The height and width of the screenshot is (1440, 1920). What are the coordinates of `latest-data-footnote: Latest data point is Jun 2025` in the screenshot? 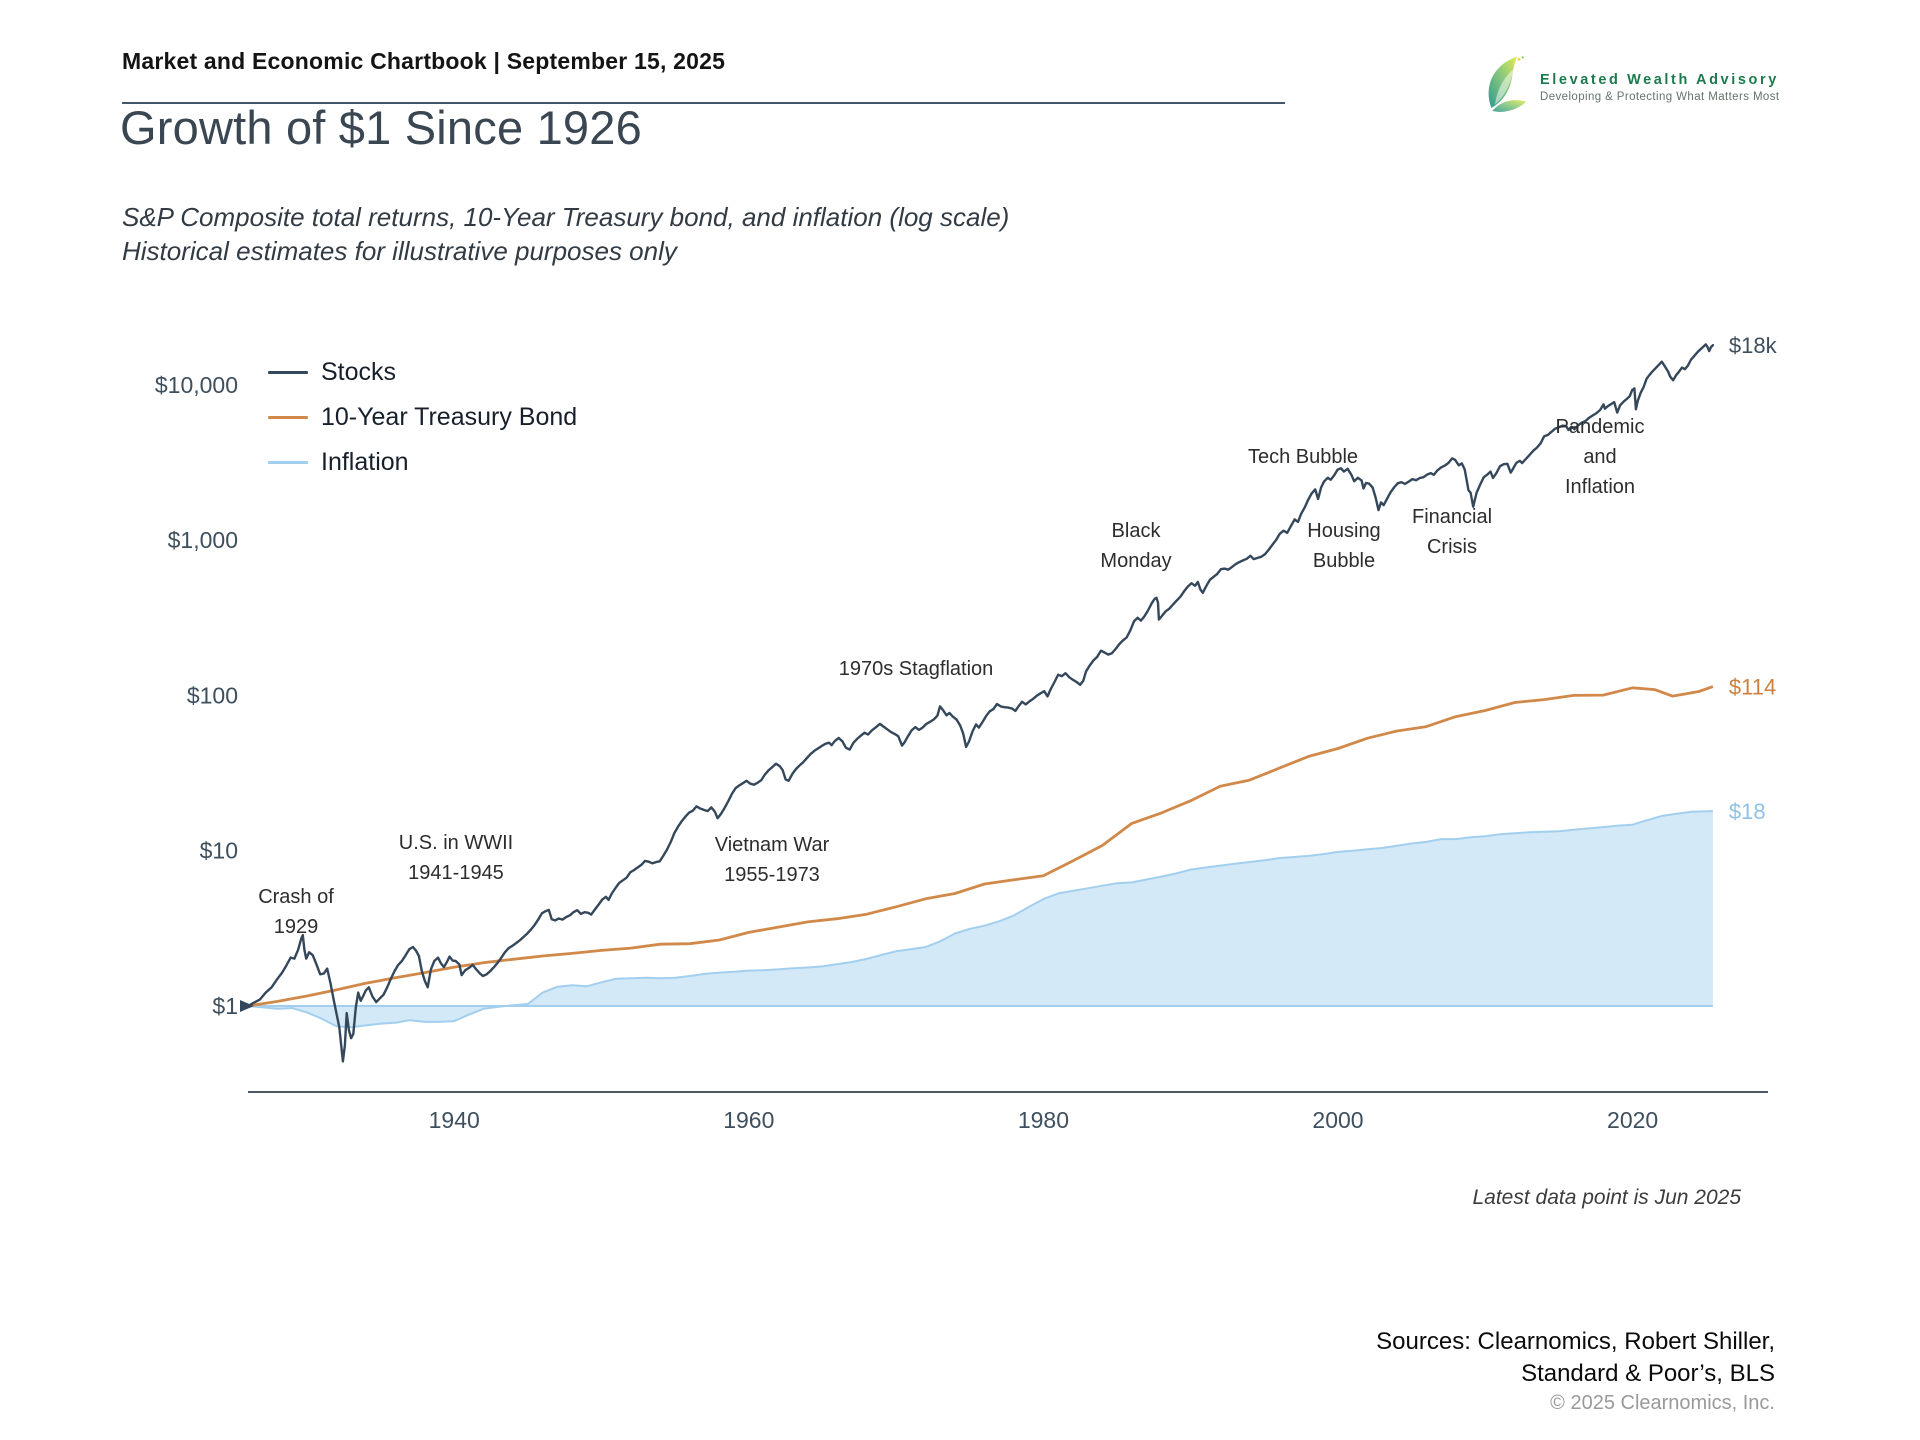 It's located at (1606, 1197).